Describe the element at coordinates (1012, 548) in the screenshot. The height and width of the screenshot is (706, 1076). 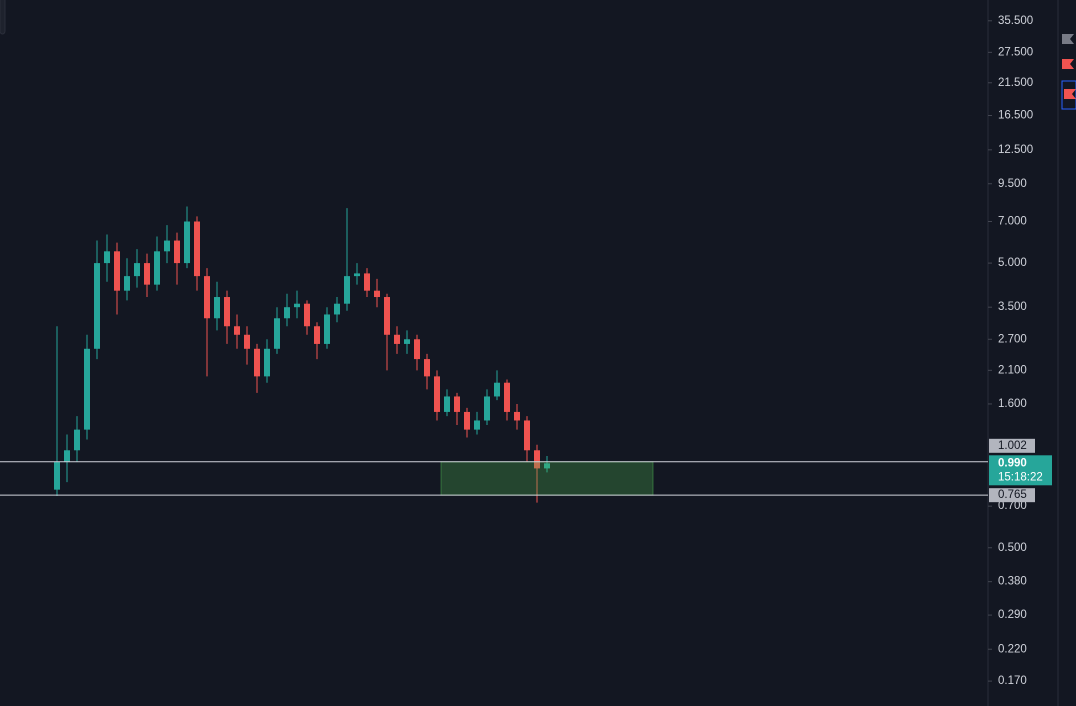
I see `y-tick-label: 0.500` at that location.